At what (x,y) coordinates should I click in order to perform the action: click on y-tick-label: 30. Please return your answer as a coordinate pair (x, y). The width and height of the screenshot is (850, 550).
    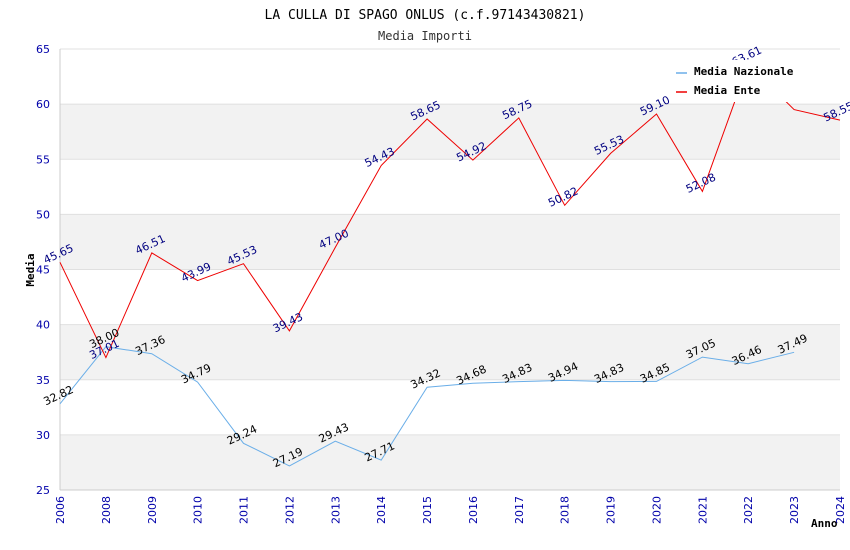
    Looking at the image, I should click on (43, 435).